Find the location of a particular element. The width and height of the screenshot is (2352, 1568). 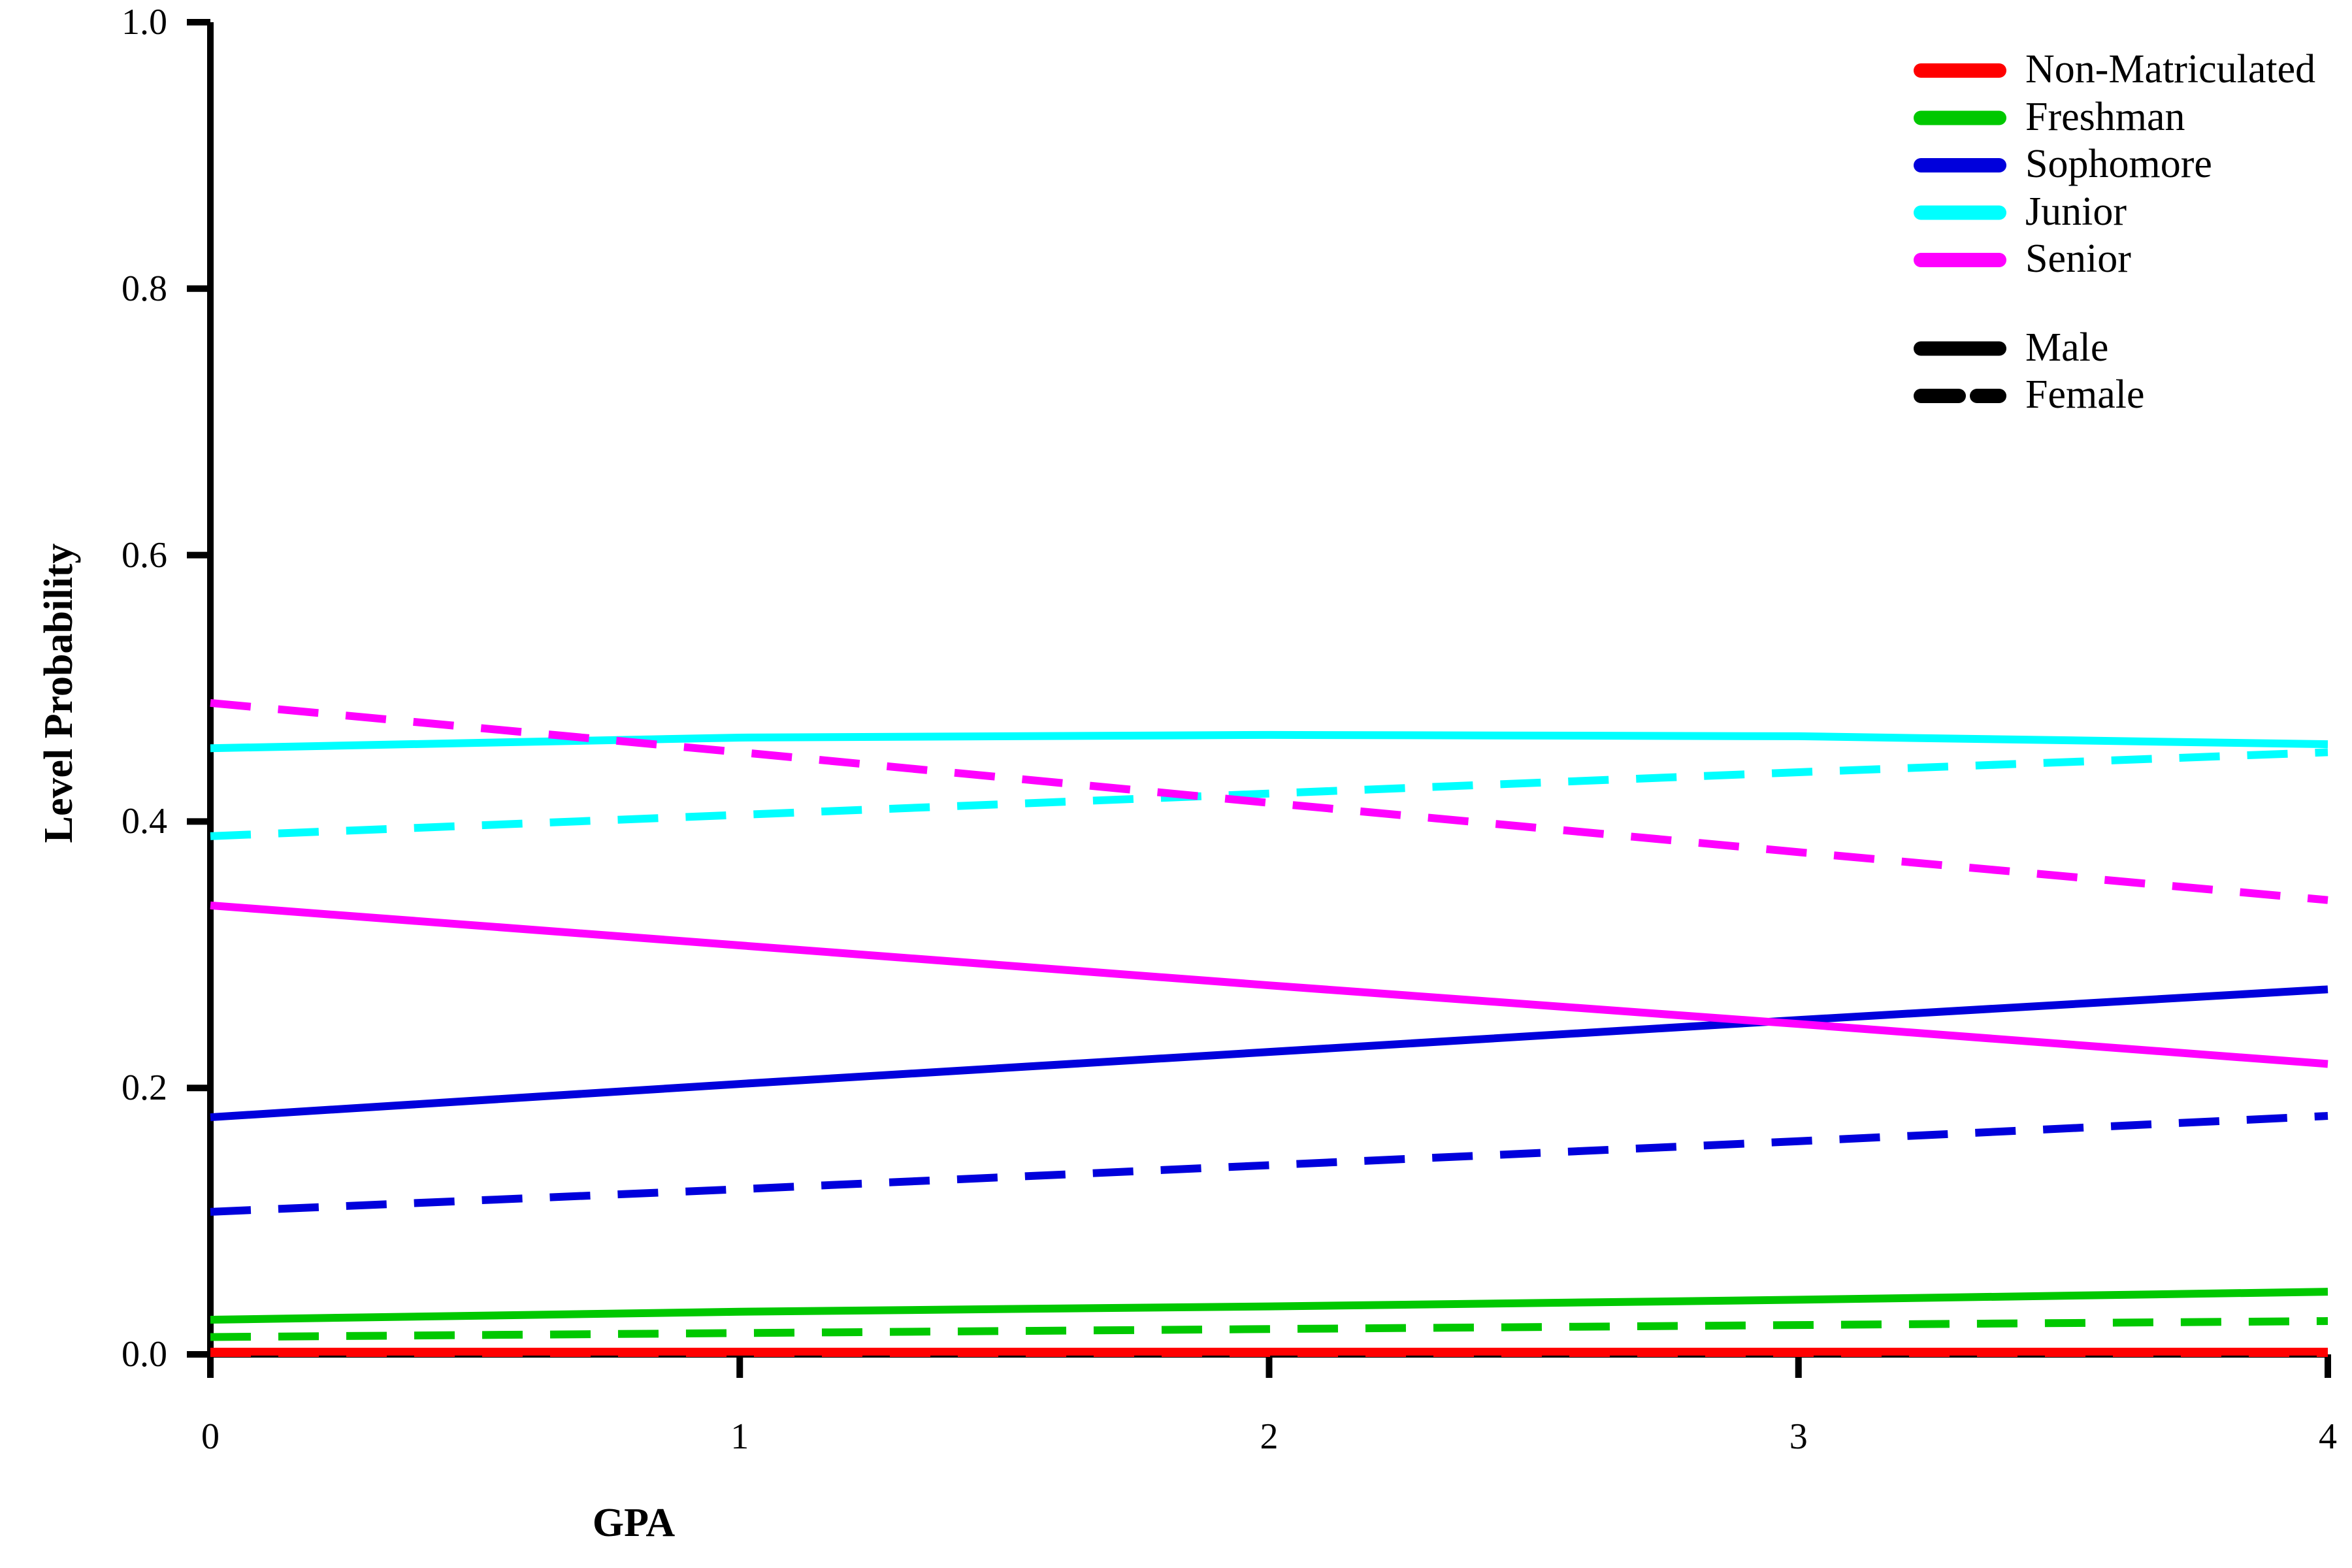

legend-item-label: Senior is located at coordinates (2078, 259).